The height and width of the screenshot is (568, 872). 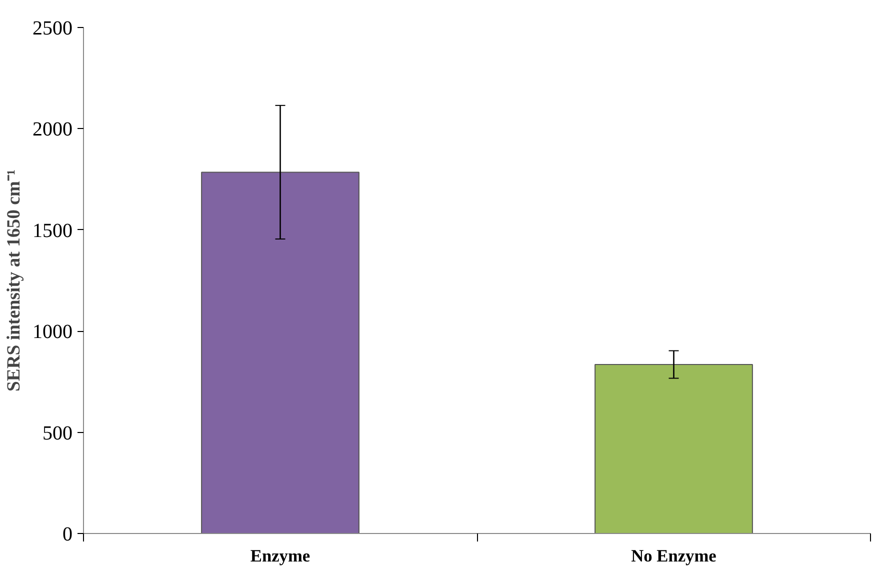 What do you see at coordinates (280, 556) in the screenshot?
I see `x-tick-label: Enzyme` at bounding box center [280, 556].